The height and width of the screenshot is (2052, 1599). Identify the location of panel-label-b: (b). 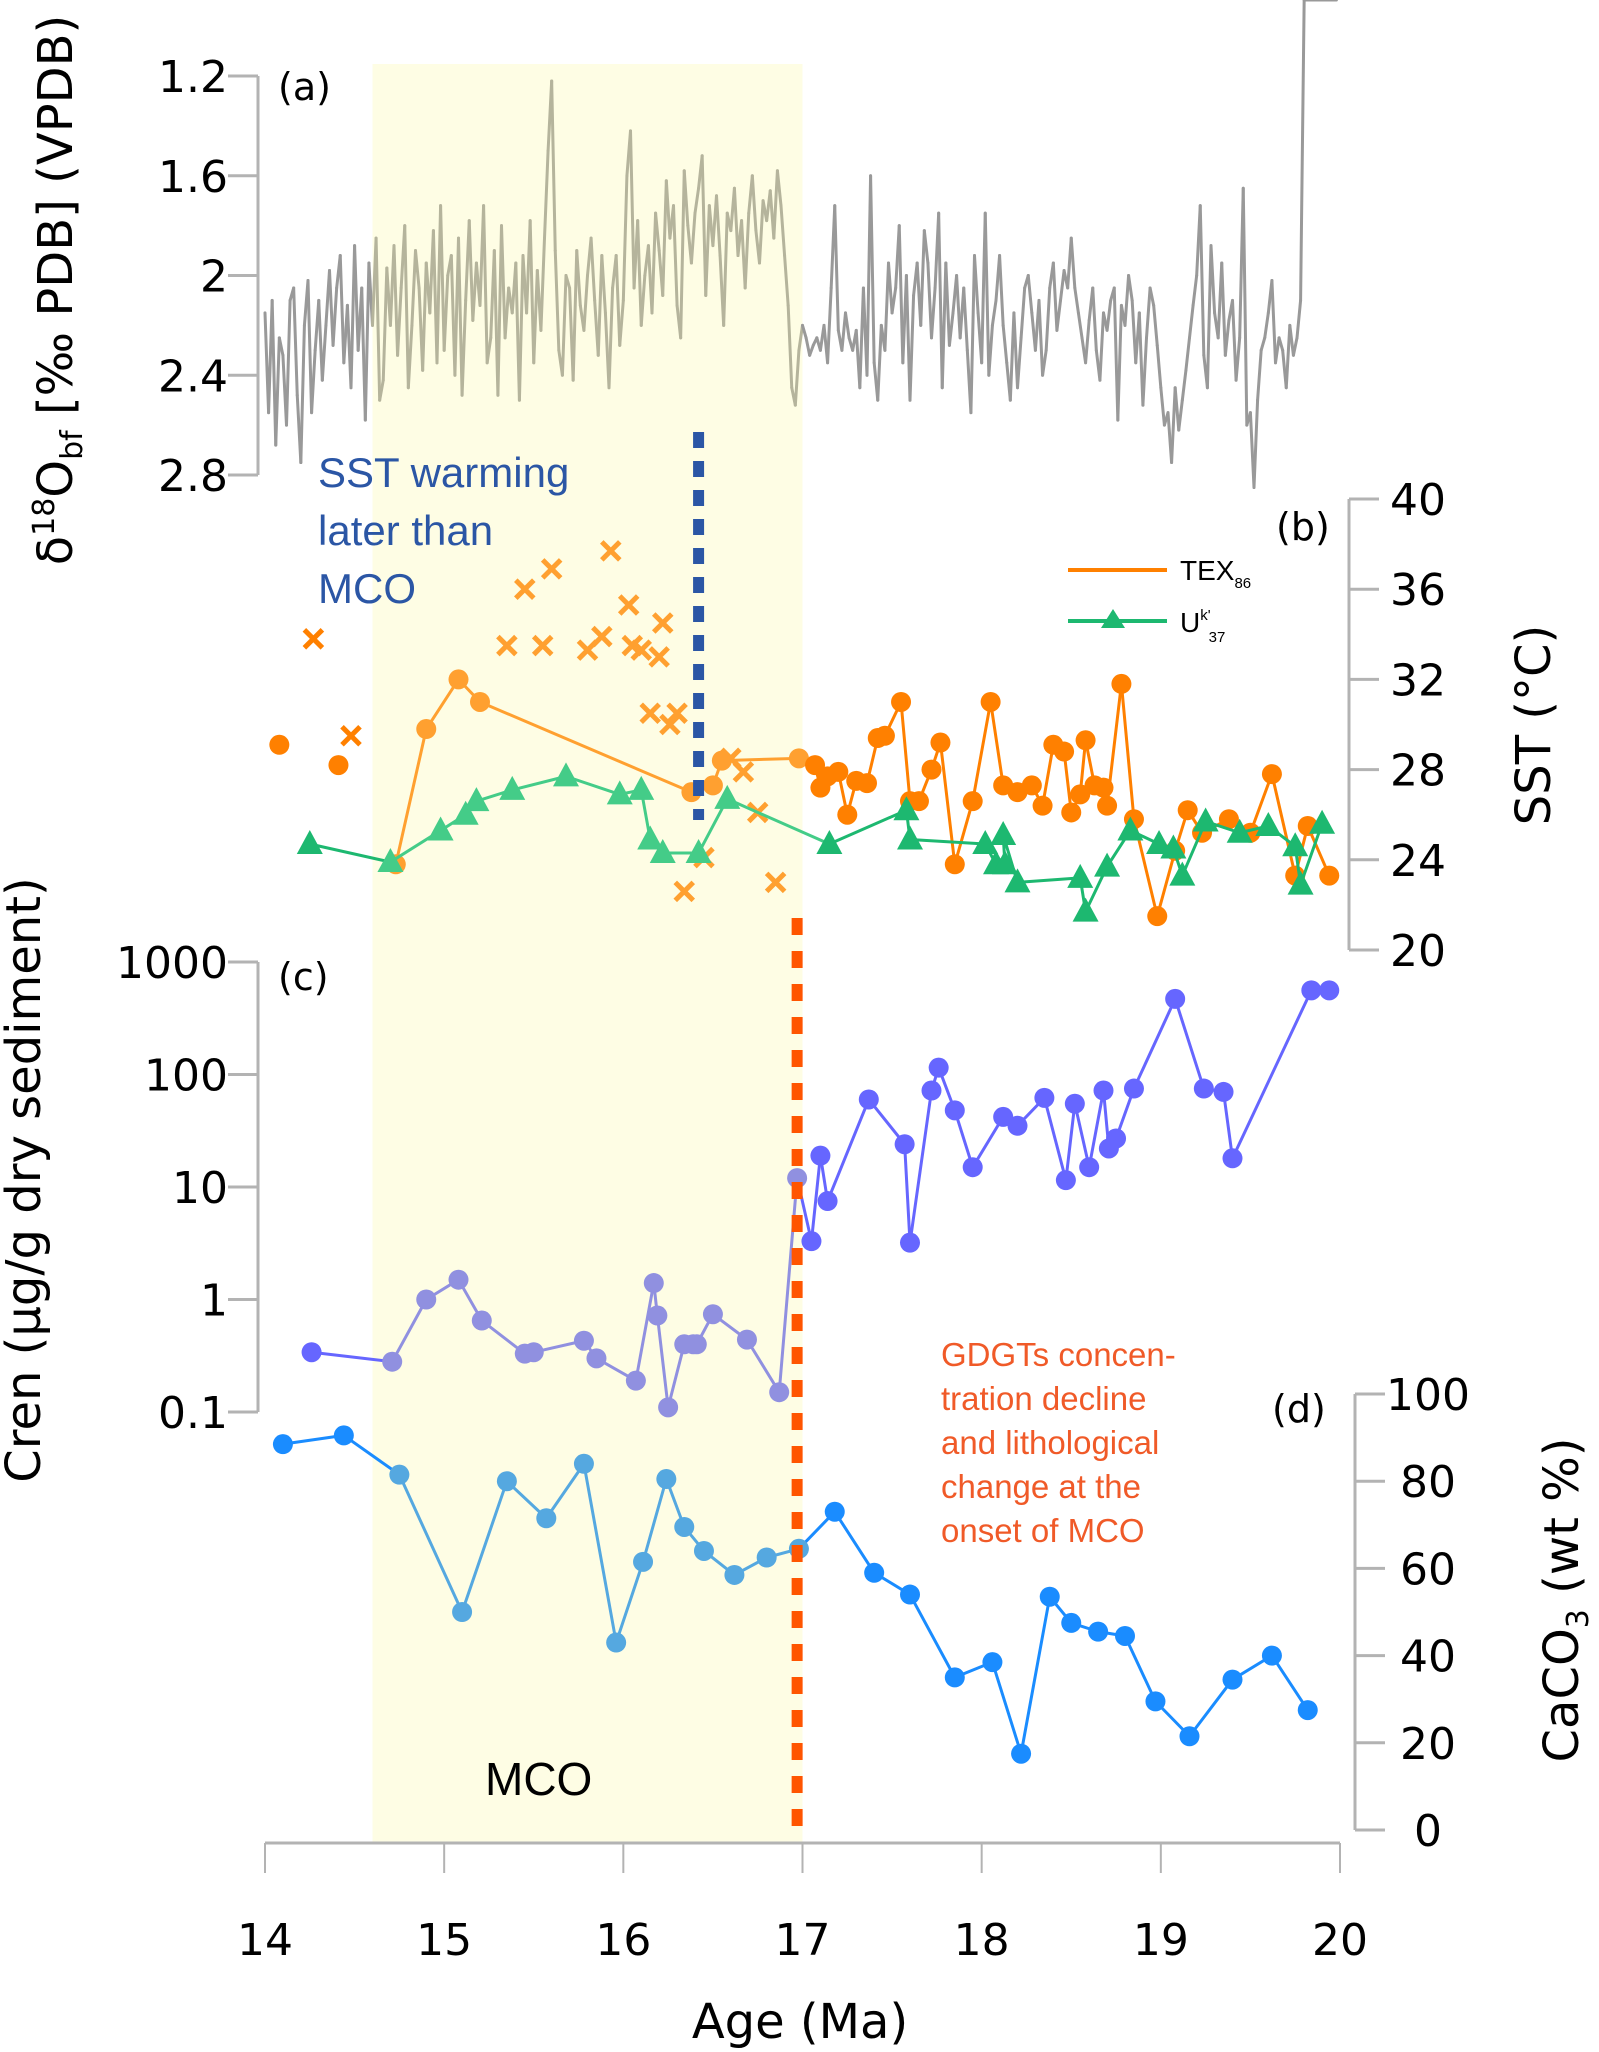
(1303, 527).